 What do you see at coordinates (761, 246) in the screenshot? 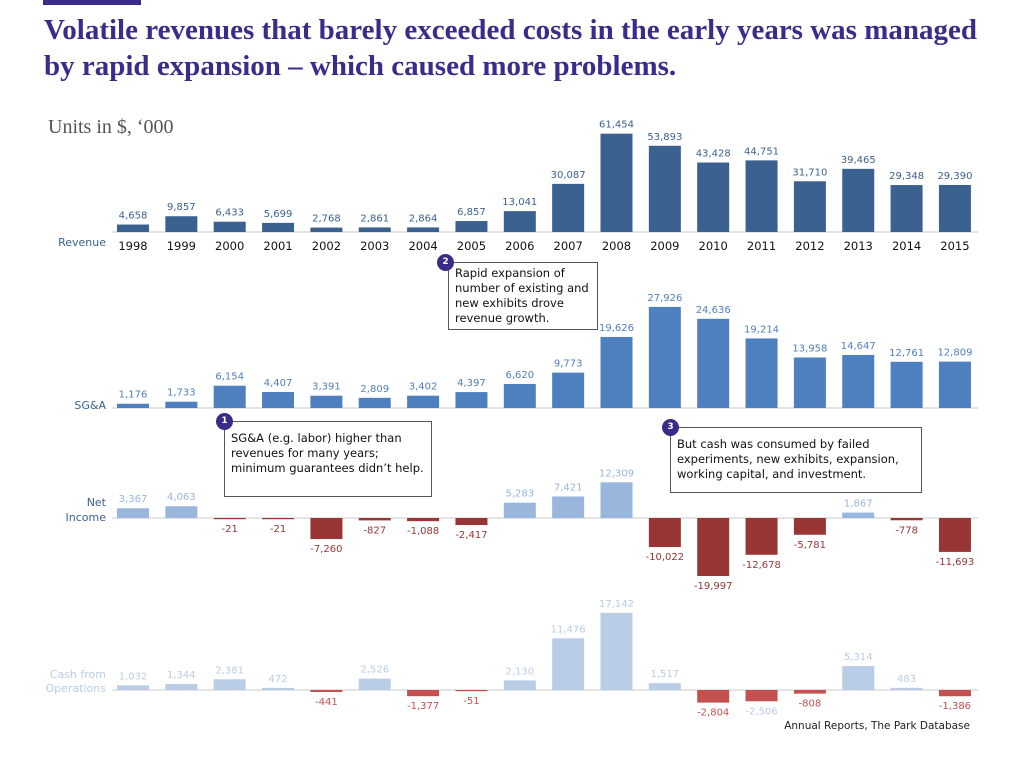
I see `year-tick-label: 2011` at bounding box center [761, 246].